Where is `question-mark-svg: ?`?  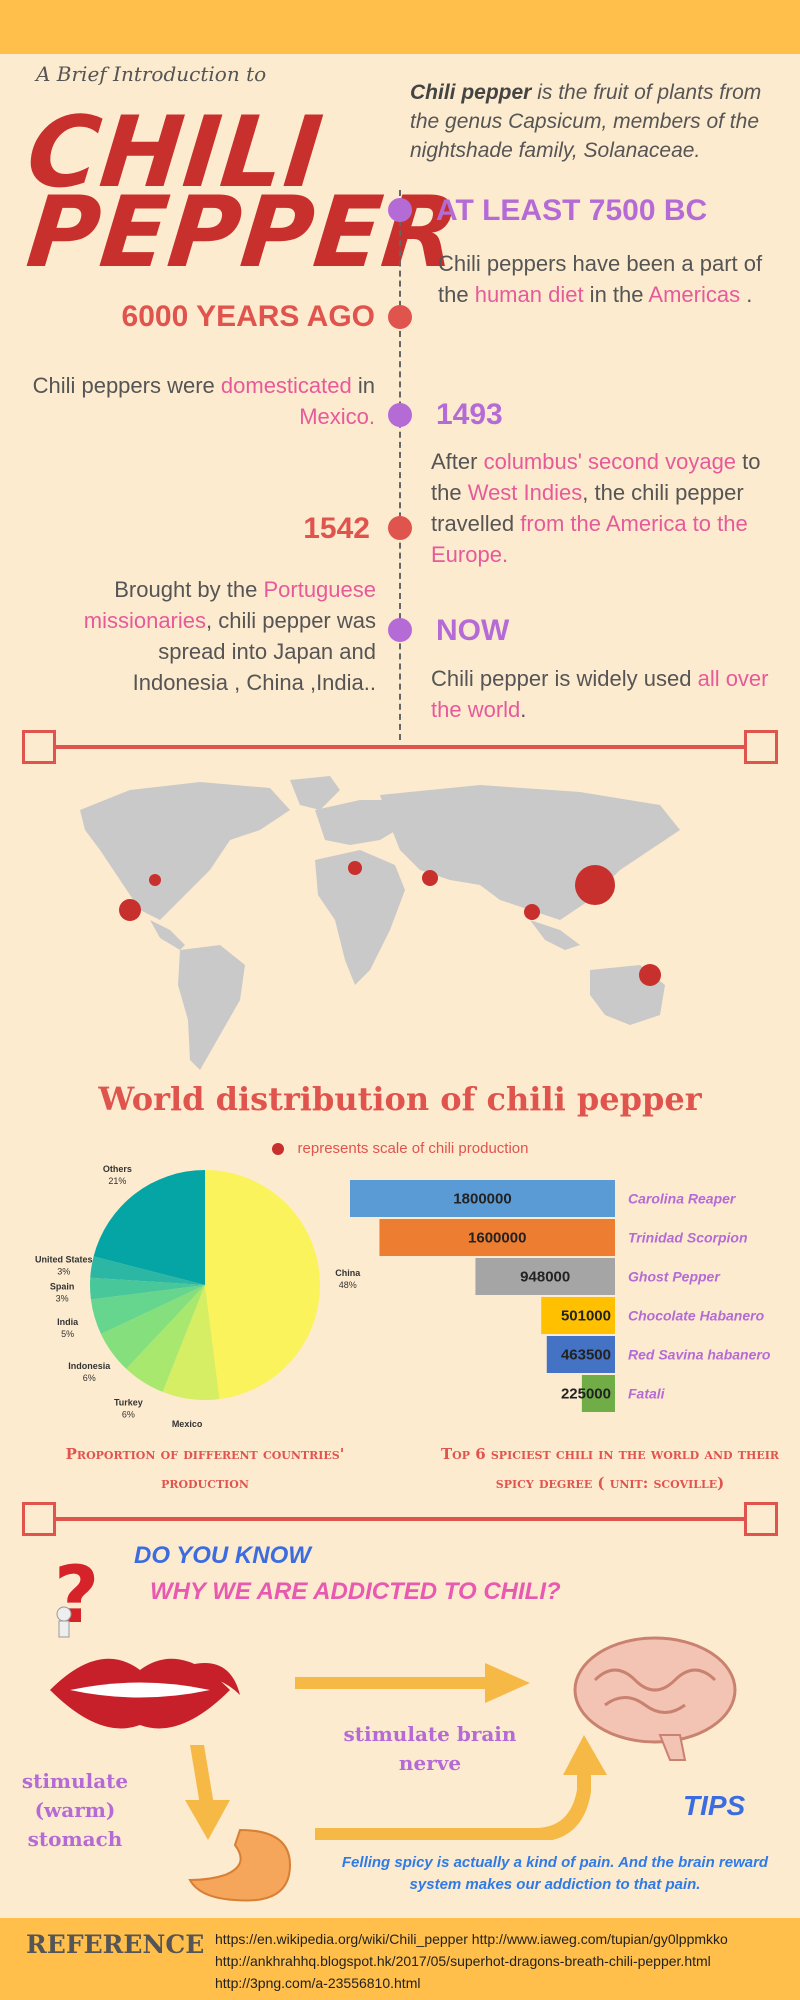 question-mark-svg: ? is located at coordinates (76, 1596).